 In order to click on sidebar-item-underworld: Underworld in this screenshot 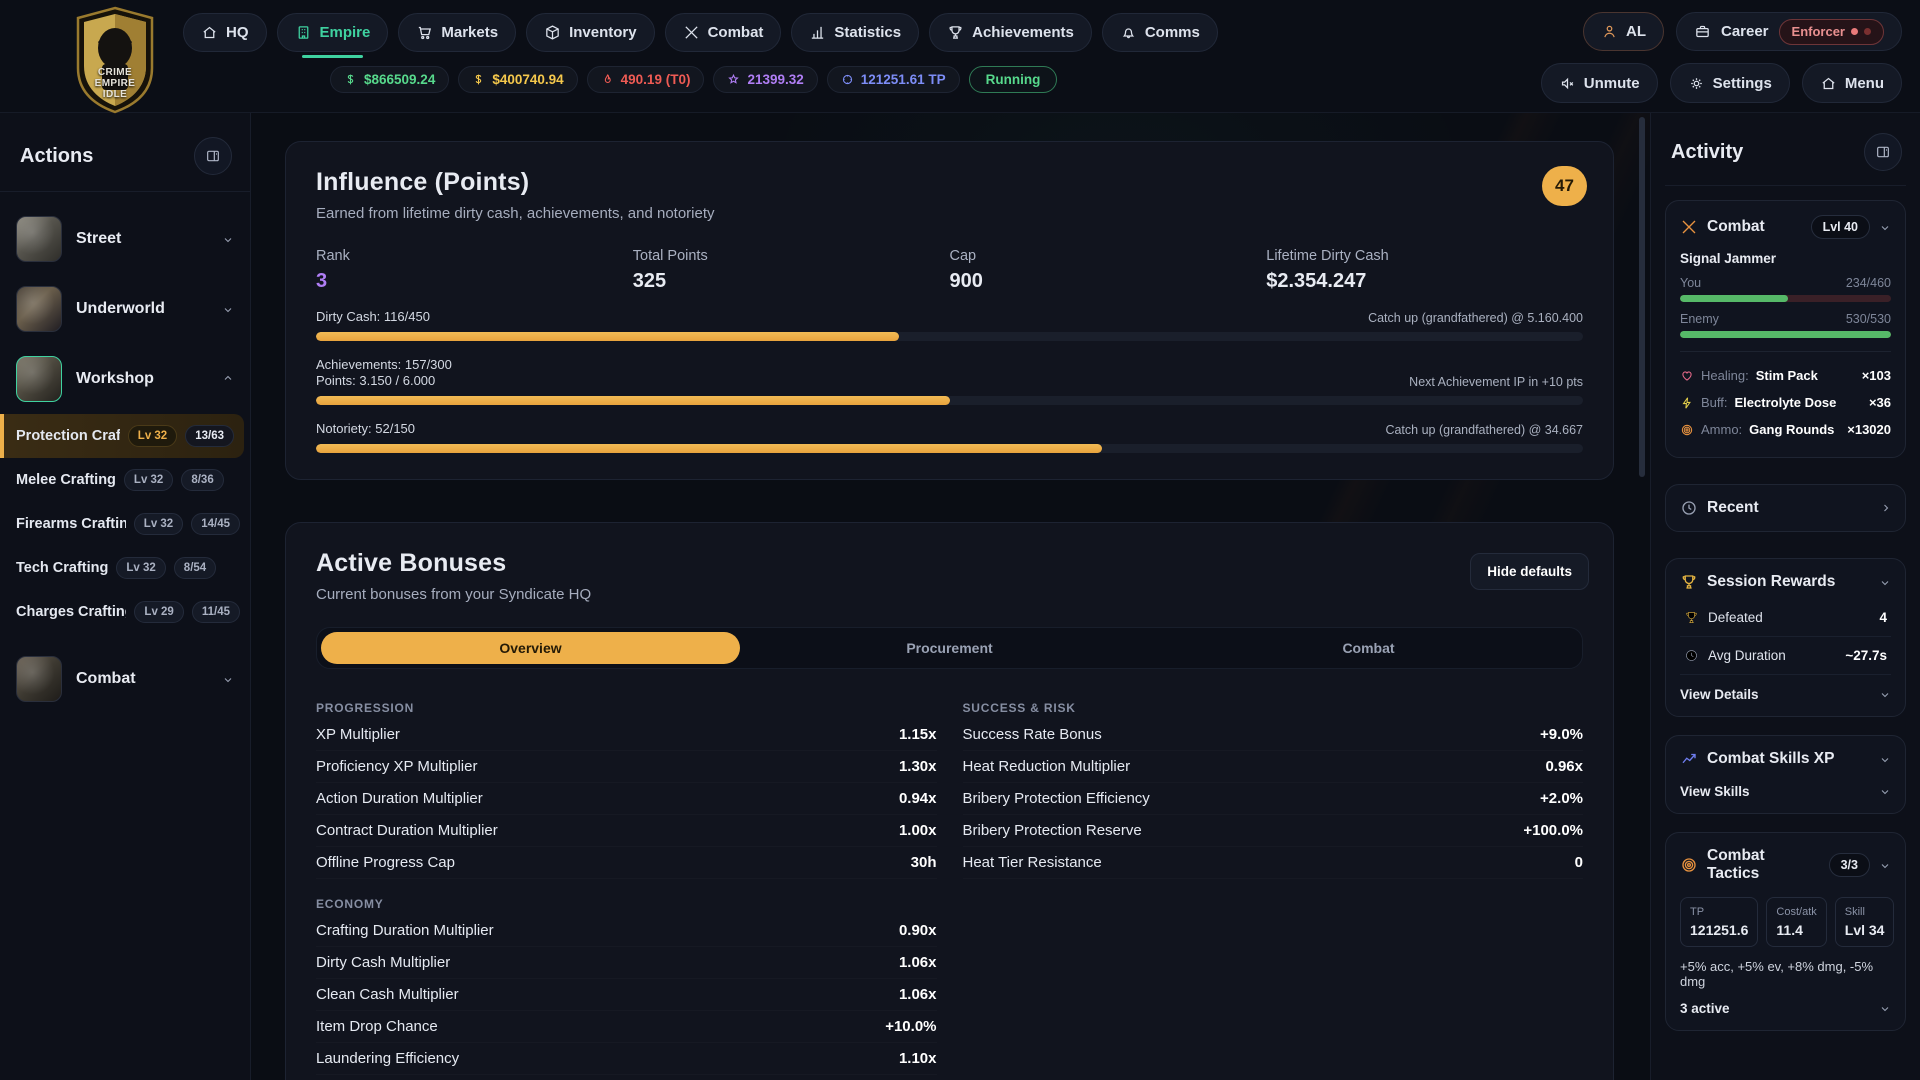, I will do `click(125, 309)`.